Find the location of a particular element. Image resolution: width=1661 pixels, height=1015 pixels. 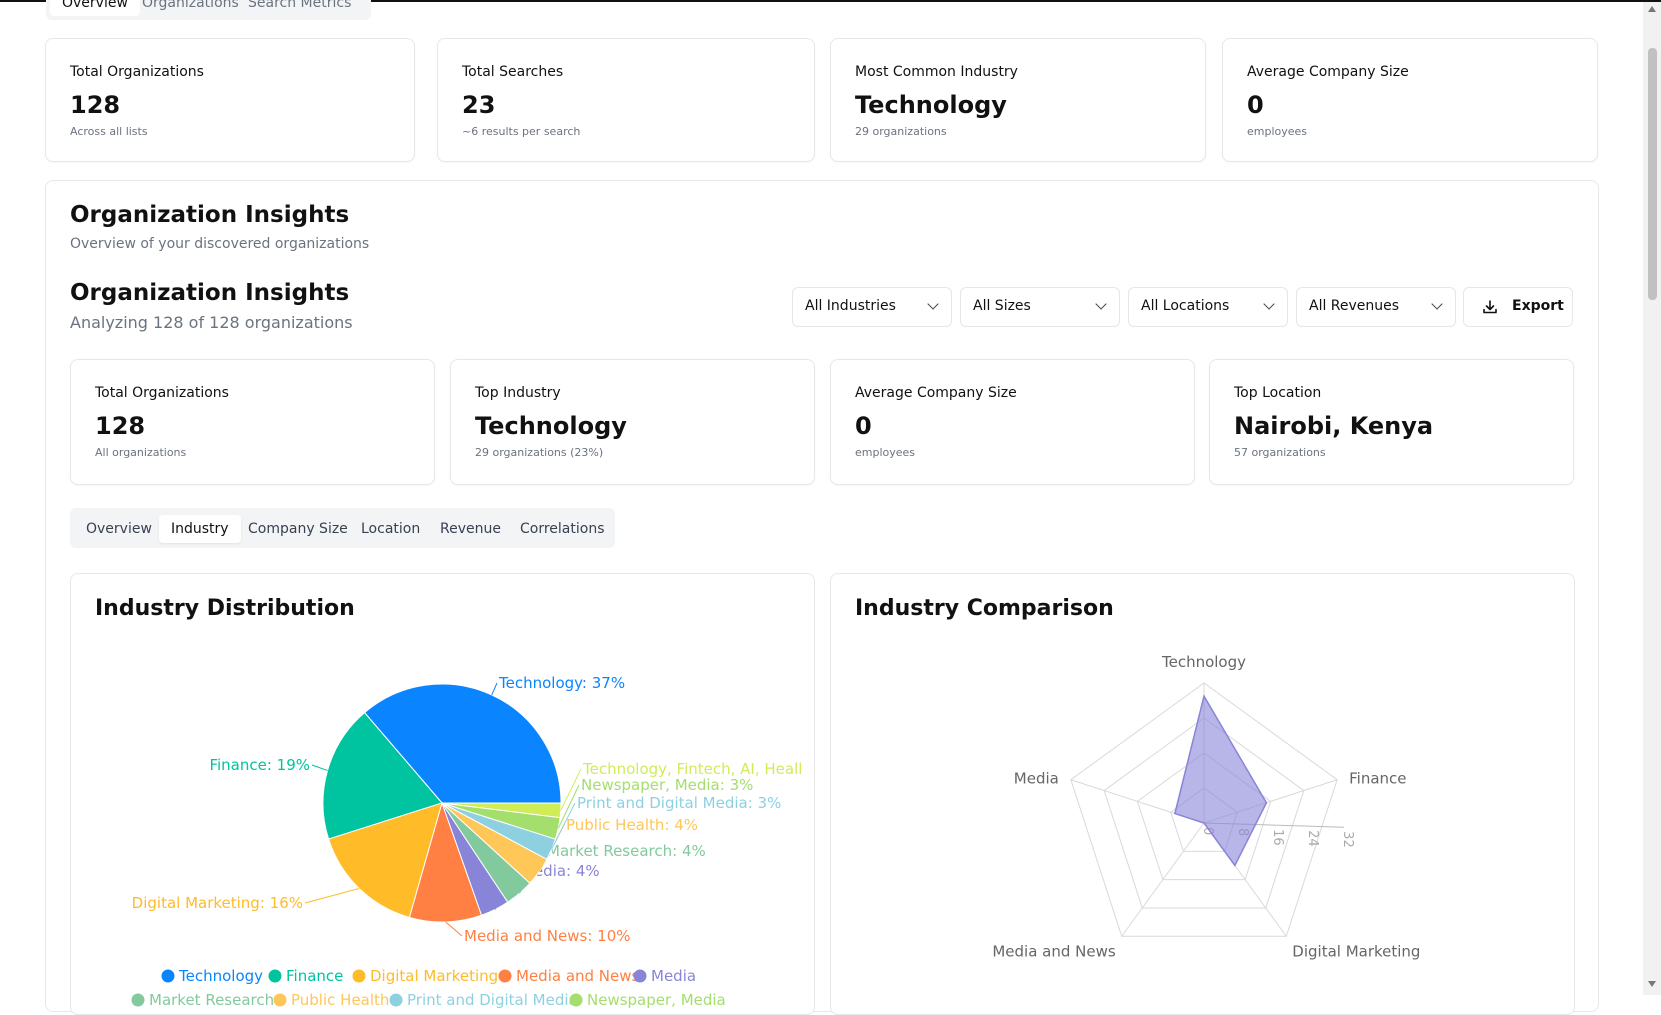

tab-location: Location is located at coordinates (391, 529).